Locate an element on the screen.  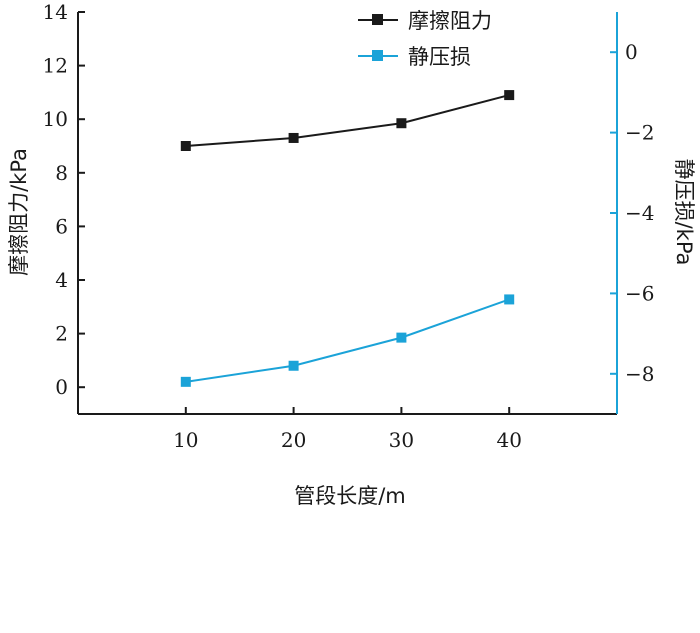
legend-marker-static is located at coordinates (377, 55).